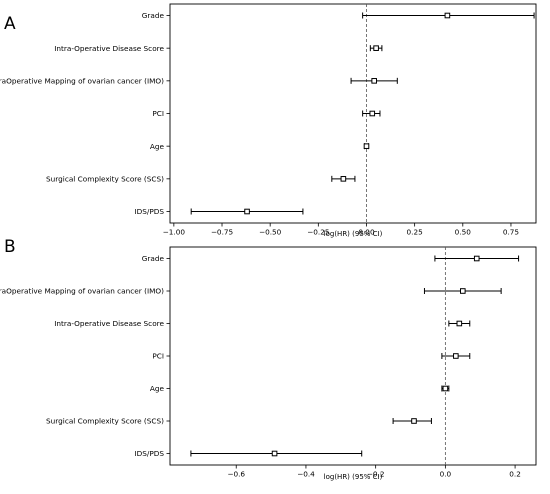 This screenshot has height=494, width=550. What do you see at coordinates (446, 474) in the screenshot?
I see `x-tick-label: 0.0` at bounding box center [446, 474].